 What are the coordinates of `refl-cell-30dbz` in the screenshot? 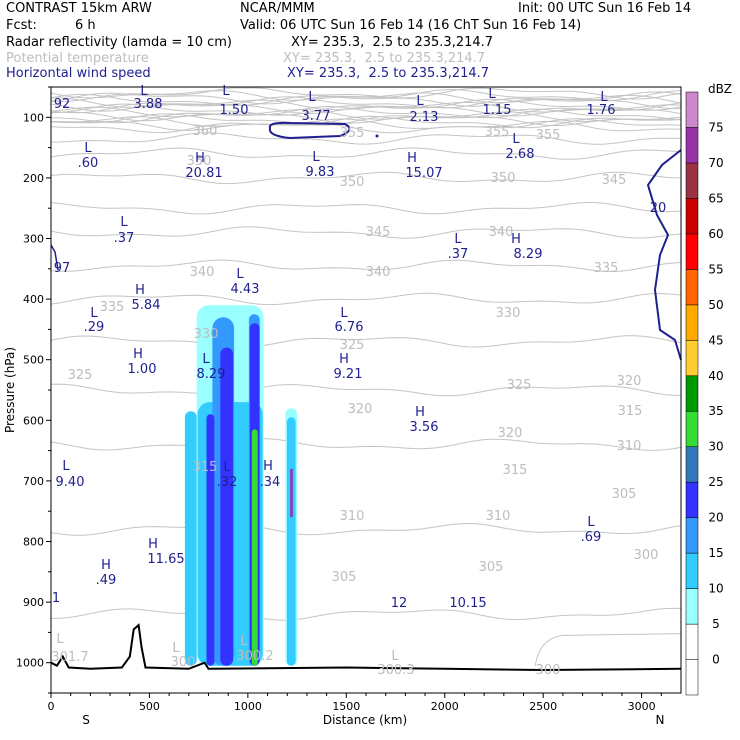 It's located at (254, 547).